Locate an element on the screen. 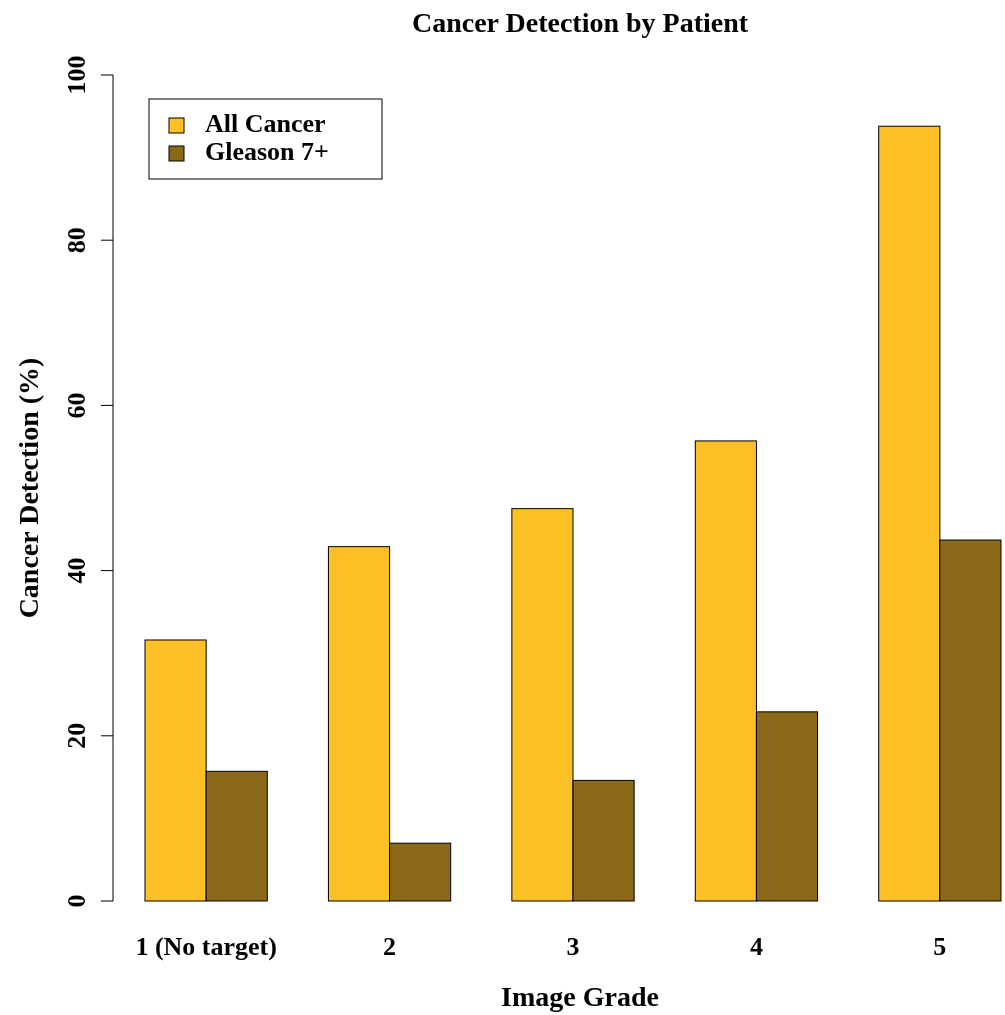  y-tick-label: 100 is located at coordinates (76, 75).